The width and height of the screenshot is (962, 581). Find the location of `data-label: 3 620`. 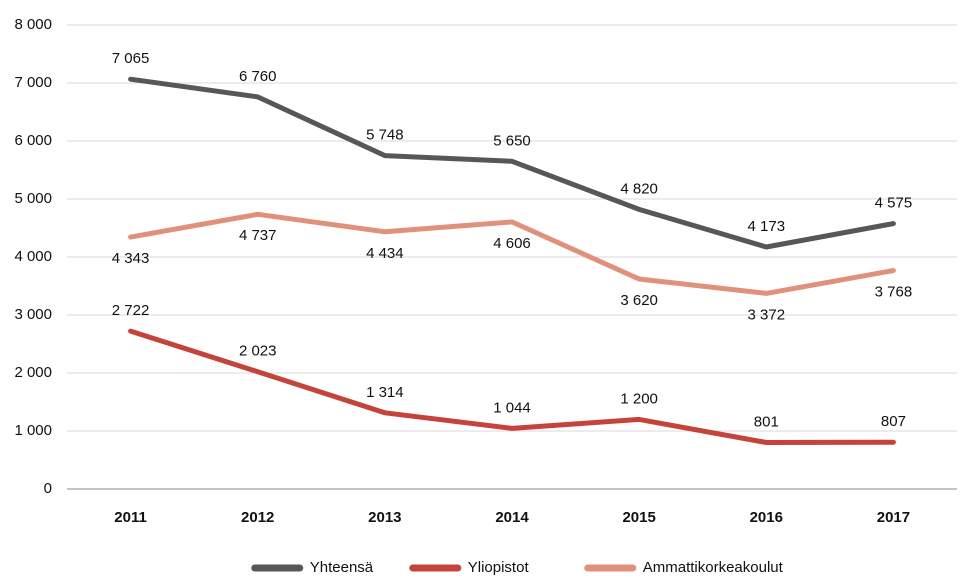

data-label: 3 620 is located at coordinates (639, 300).